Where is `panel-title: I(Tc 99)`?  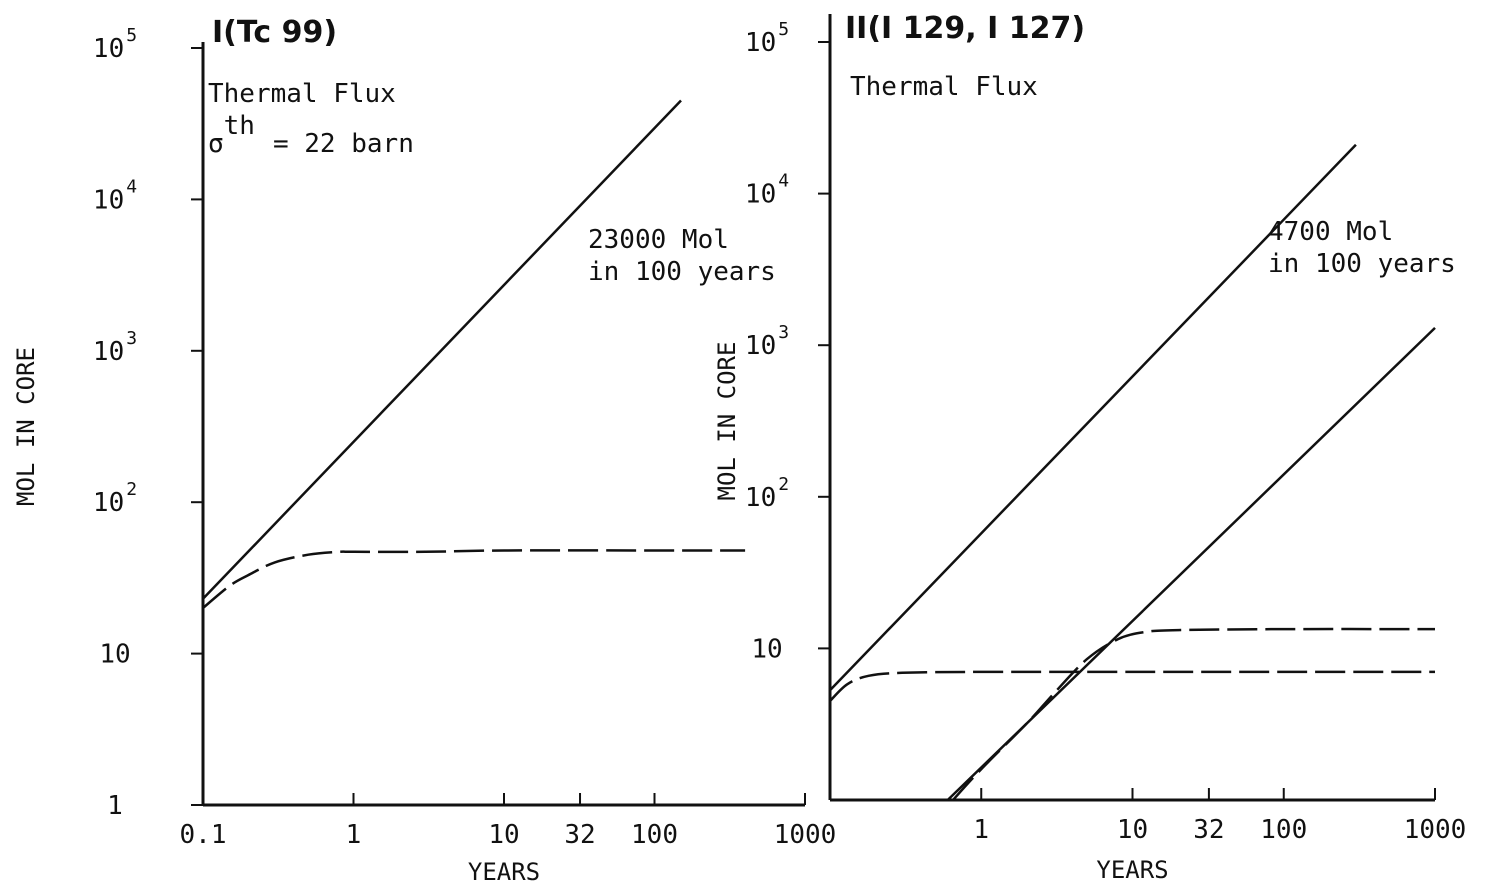
panel-title: I(Tc 99) is located at coordinates (274, 32).